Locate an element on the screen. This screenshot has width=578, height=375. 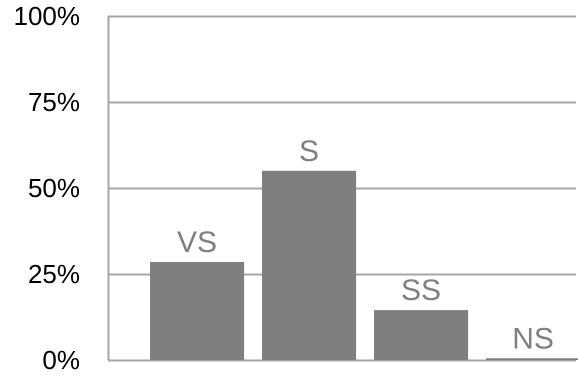
y-tick-label: 75% is located at coordinates (54, 102).